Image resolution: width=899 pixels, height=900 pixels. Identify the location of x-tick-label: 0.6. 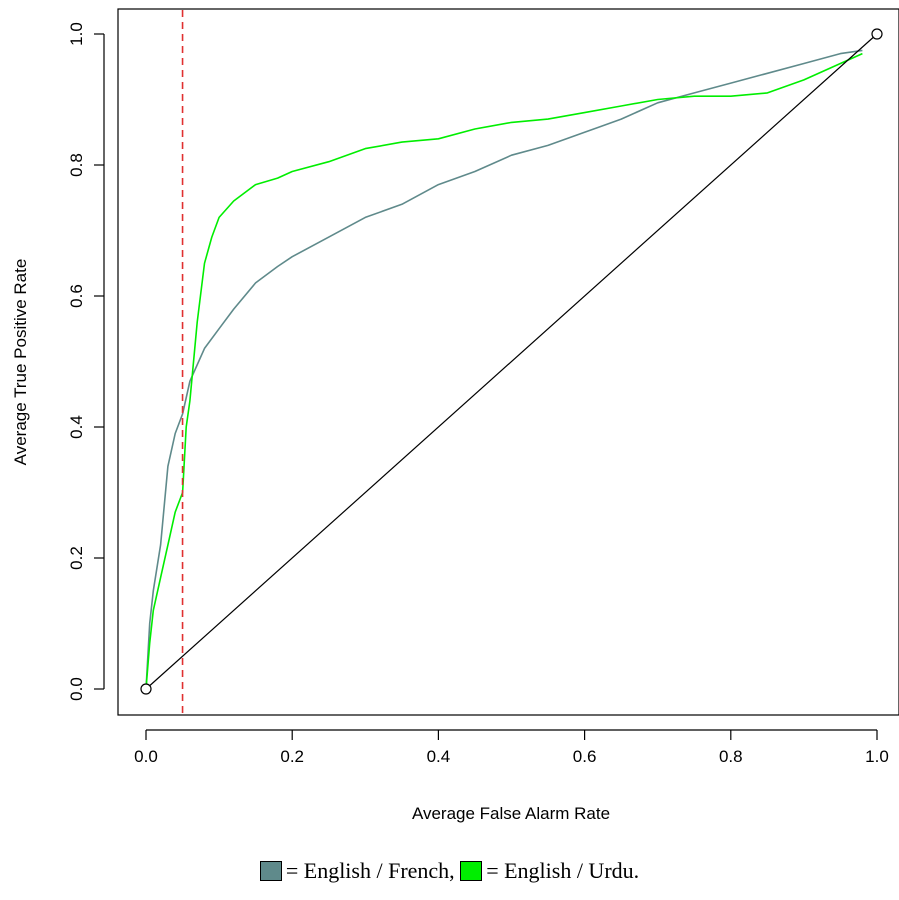
(585, 756).